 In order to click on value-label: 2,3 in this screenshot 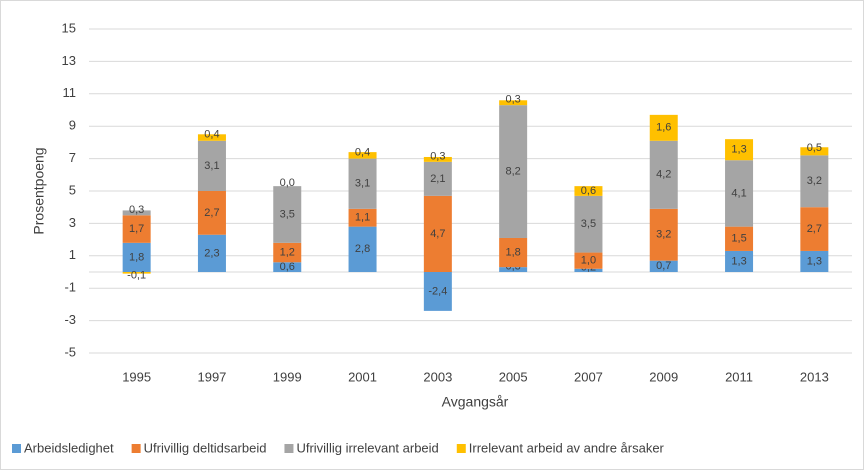, I will do `click(211, 253)`.